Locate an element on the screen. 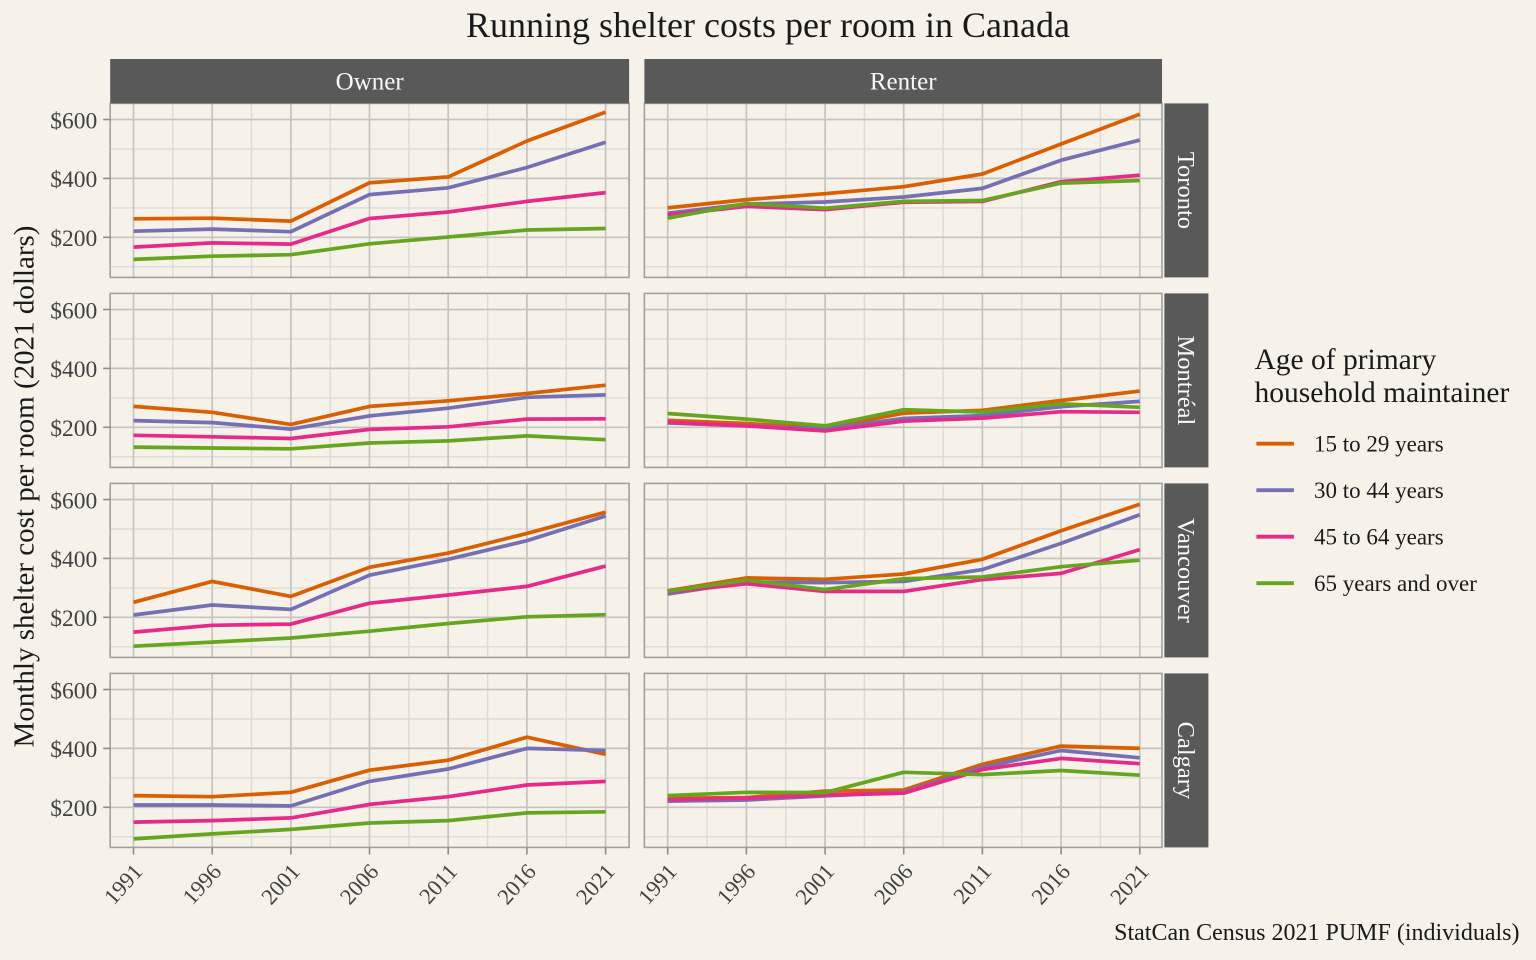 The image size is (1536, 960). svg-text: 15 to 29 years is located at coordinates (1379, 444).